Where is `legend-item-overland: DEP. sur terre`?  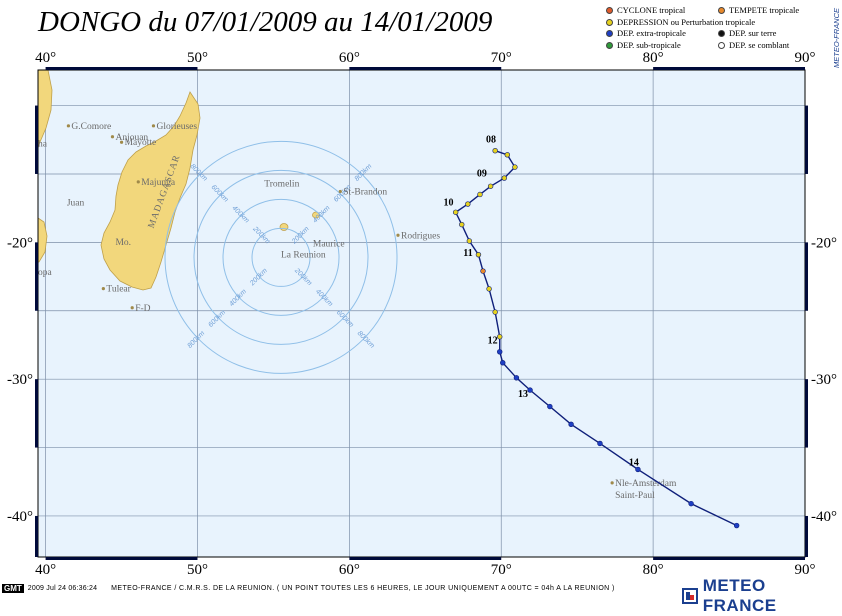
legend-item-overland: DEP. sur terre is located at coordinates (774, 34).